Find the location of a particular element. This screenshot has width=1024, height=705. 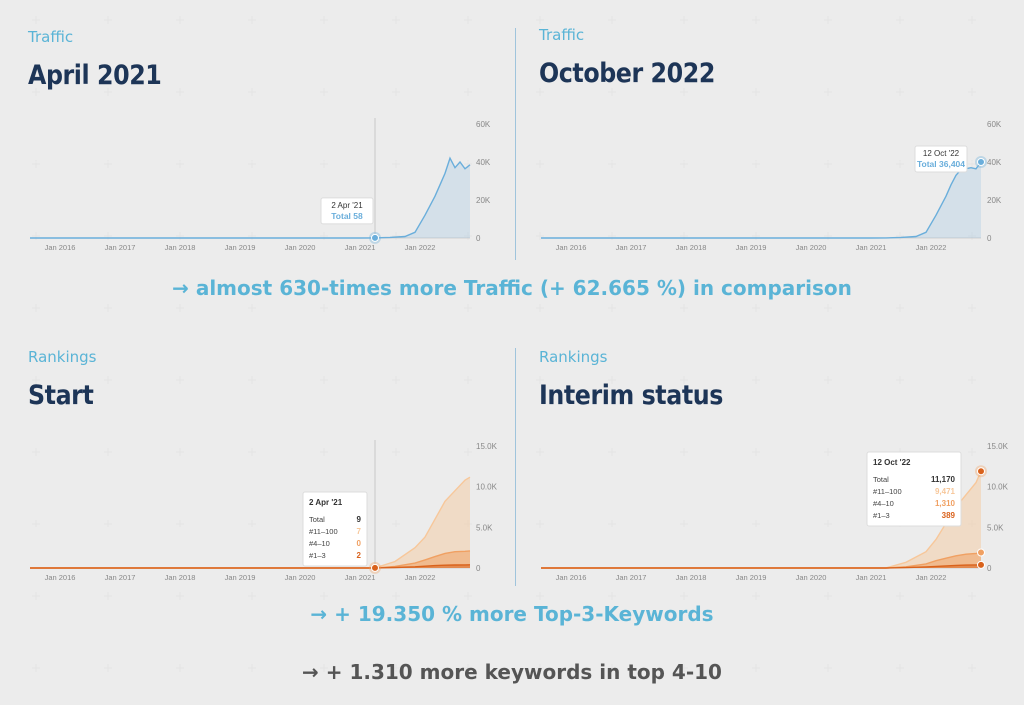

tooltip-row-value: 0 is located at coordinates (359, 543).